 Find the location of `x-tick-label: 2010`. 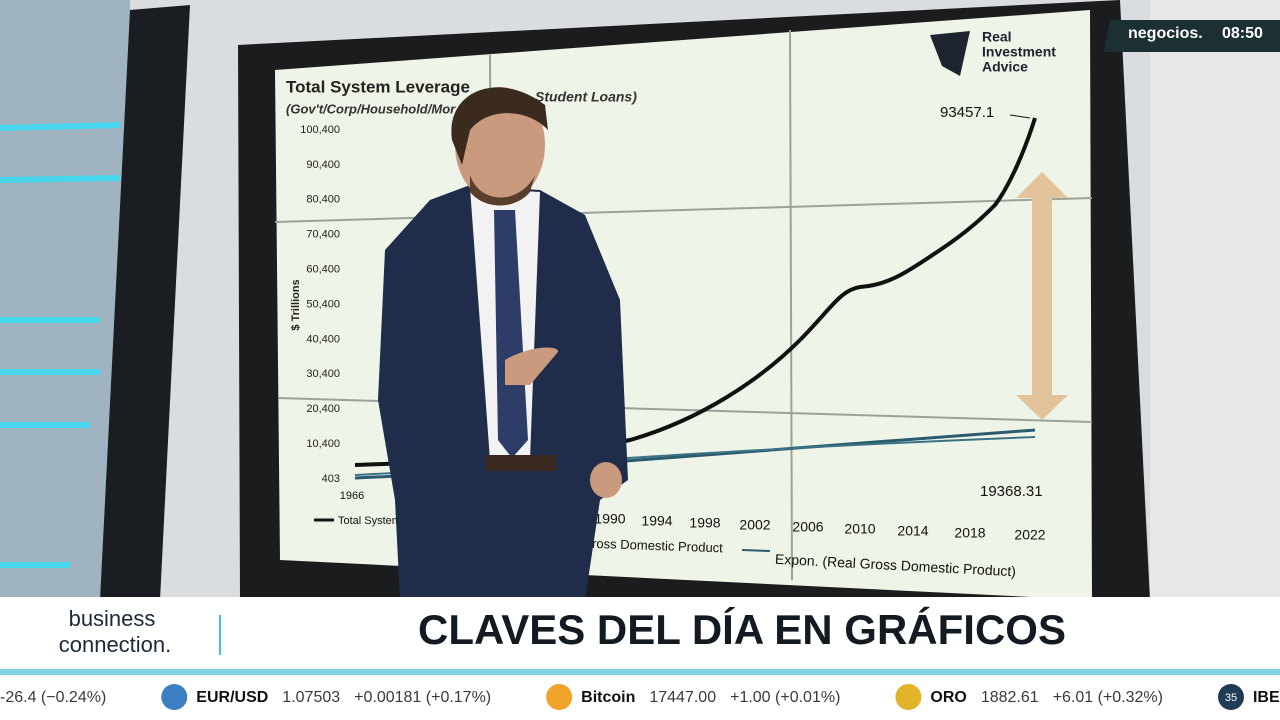

x-tick-label: 2010 is located at coordinates (859, 529).